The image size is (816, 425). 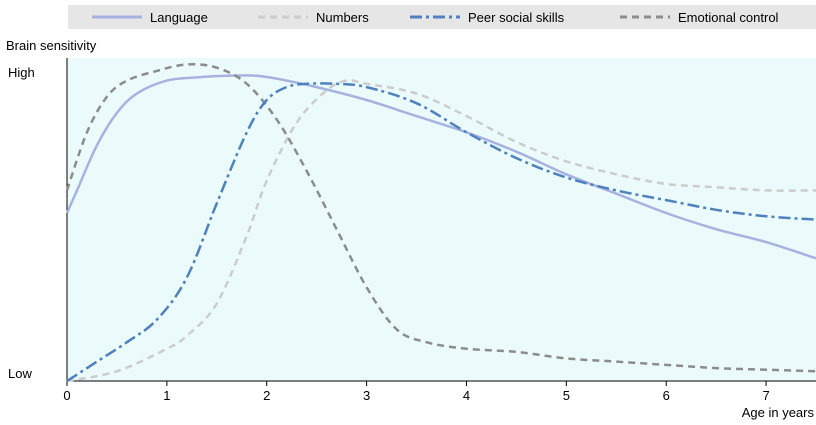 I want to click on legend-item-numbers: Numbers, so click(x=313, y=17).